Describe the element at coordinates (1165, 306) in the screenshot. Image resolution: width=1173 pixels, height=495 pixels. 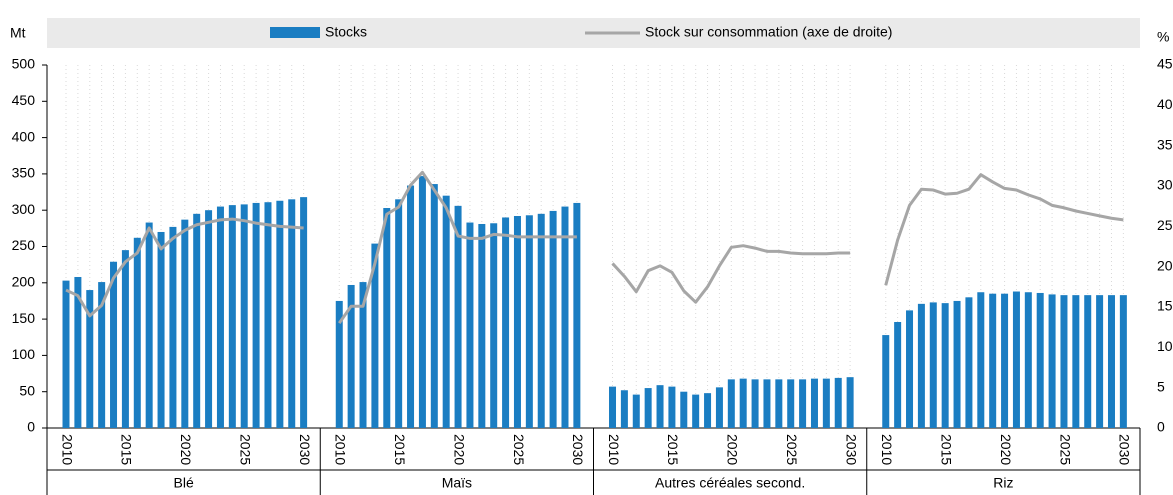
I see `y2-tick-label: 15` at that location.